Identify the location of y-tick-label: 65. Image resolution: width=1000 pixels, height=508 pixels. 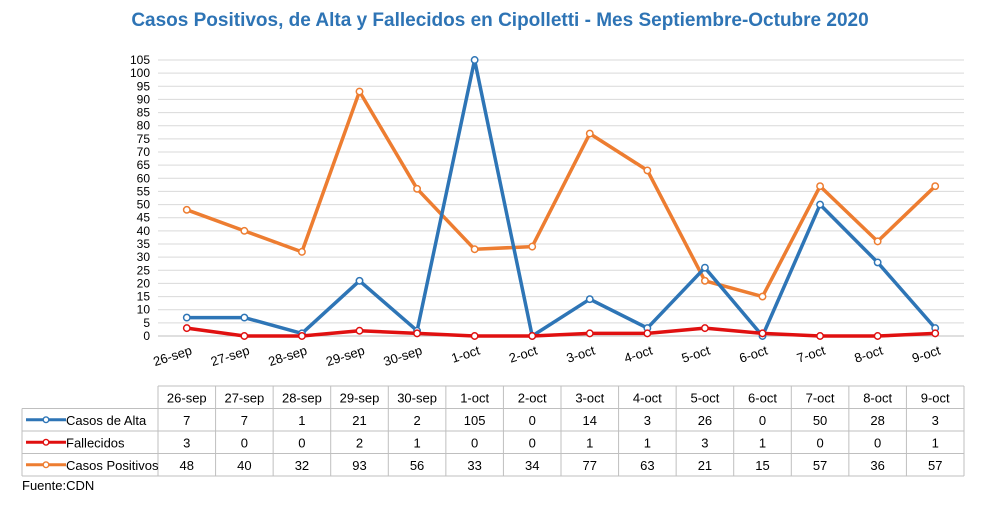
(144, 165).